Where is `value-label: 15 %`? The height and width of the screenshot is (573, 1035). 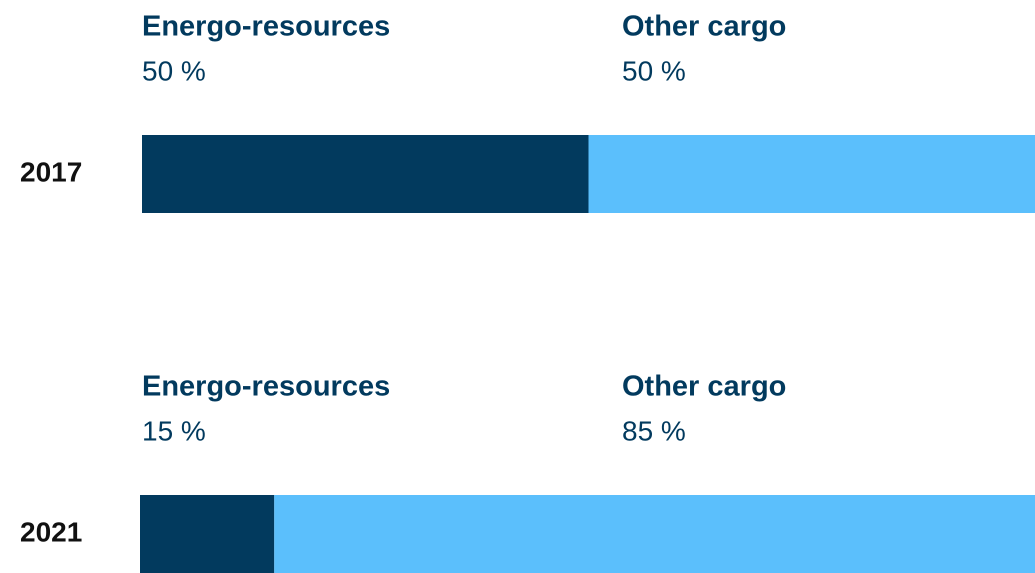 value-label: 15 % is located at coordinates (174, 430).